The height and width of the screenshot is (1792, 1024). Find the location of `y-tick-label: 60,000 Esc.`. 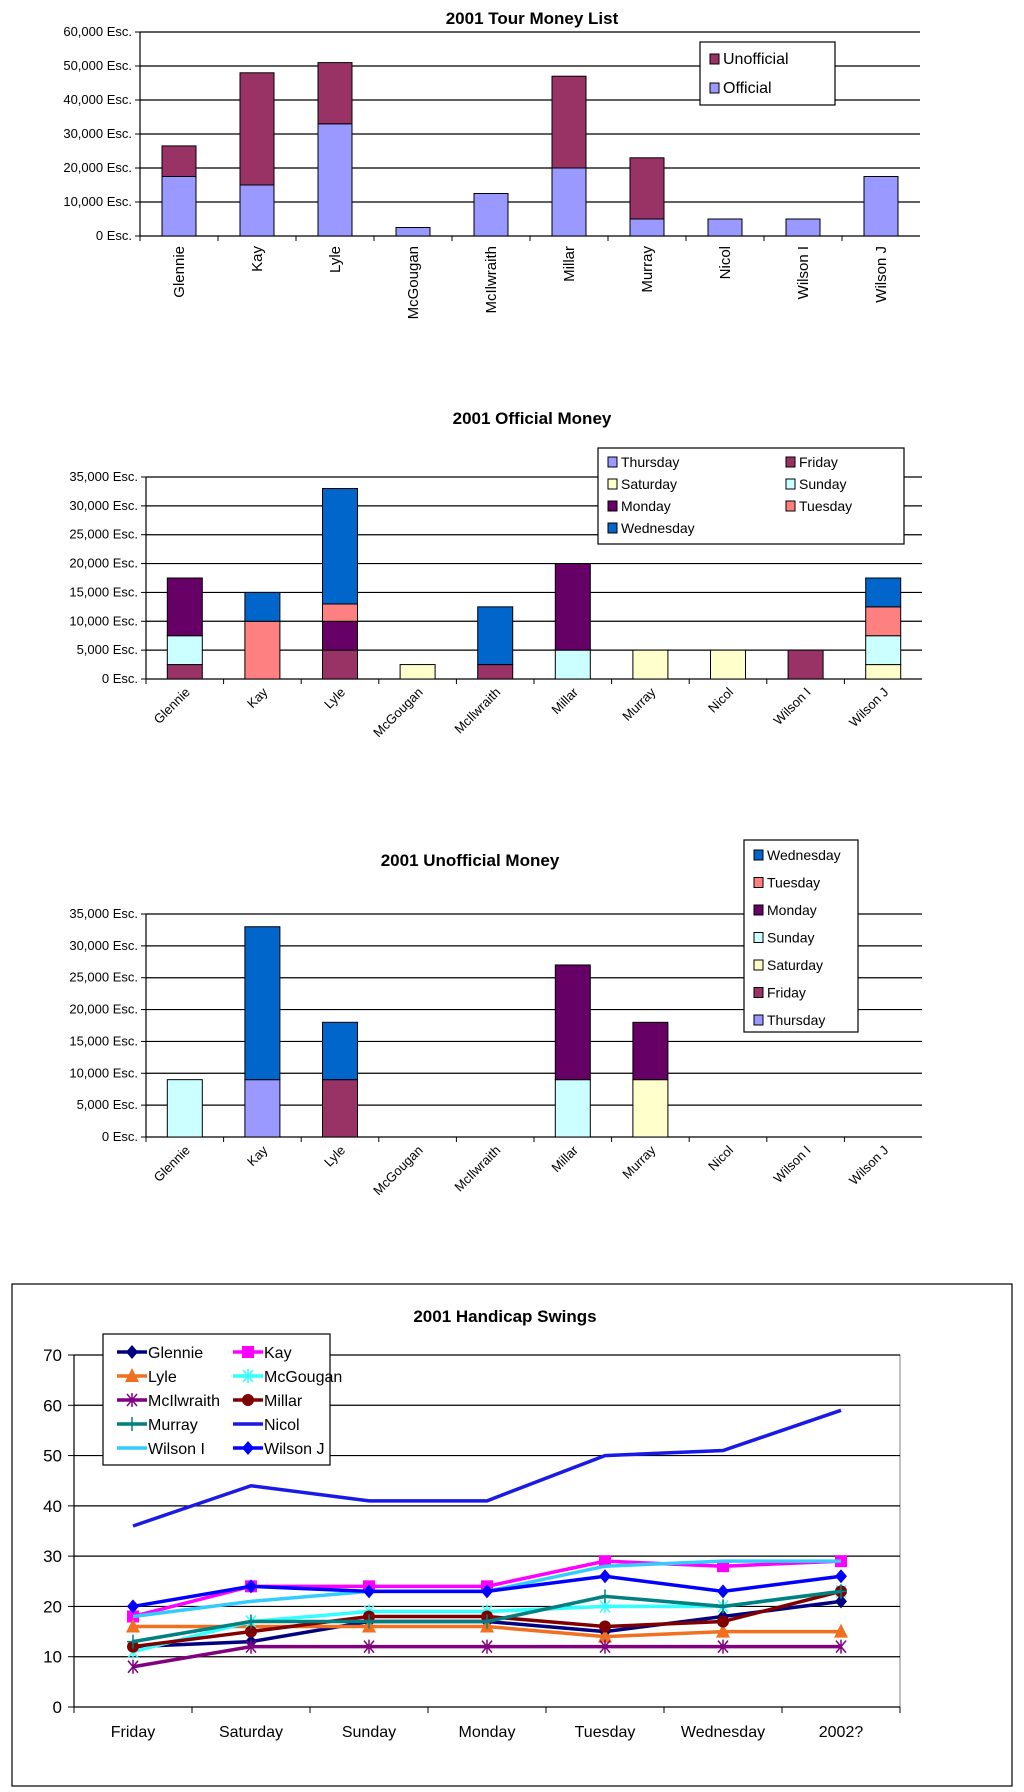

y-tick-label: 60,000 Esc. is located at coordinates (97, 31).